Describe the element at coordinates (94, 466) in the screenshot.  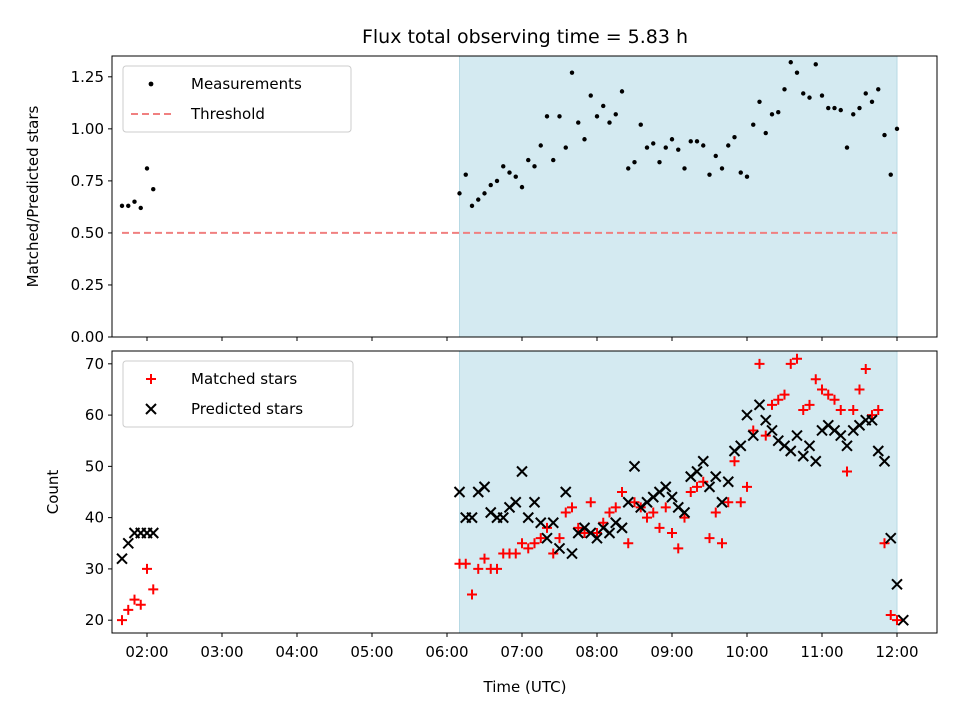
I see `y-tick-label: 50` at that location.